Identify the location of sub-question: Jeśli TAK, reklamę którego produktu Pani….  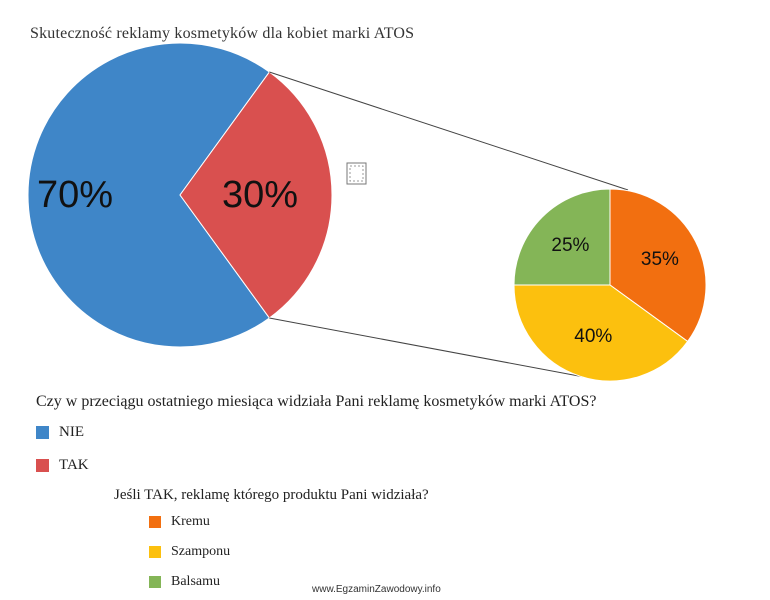
(271, 495).